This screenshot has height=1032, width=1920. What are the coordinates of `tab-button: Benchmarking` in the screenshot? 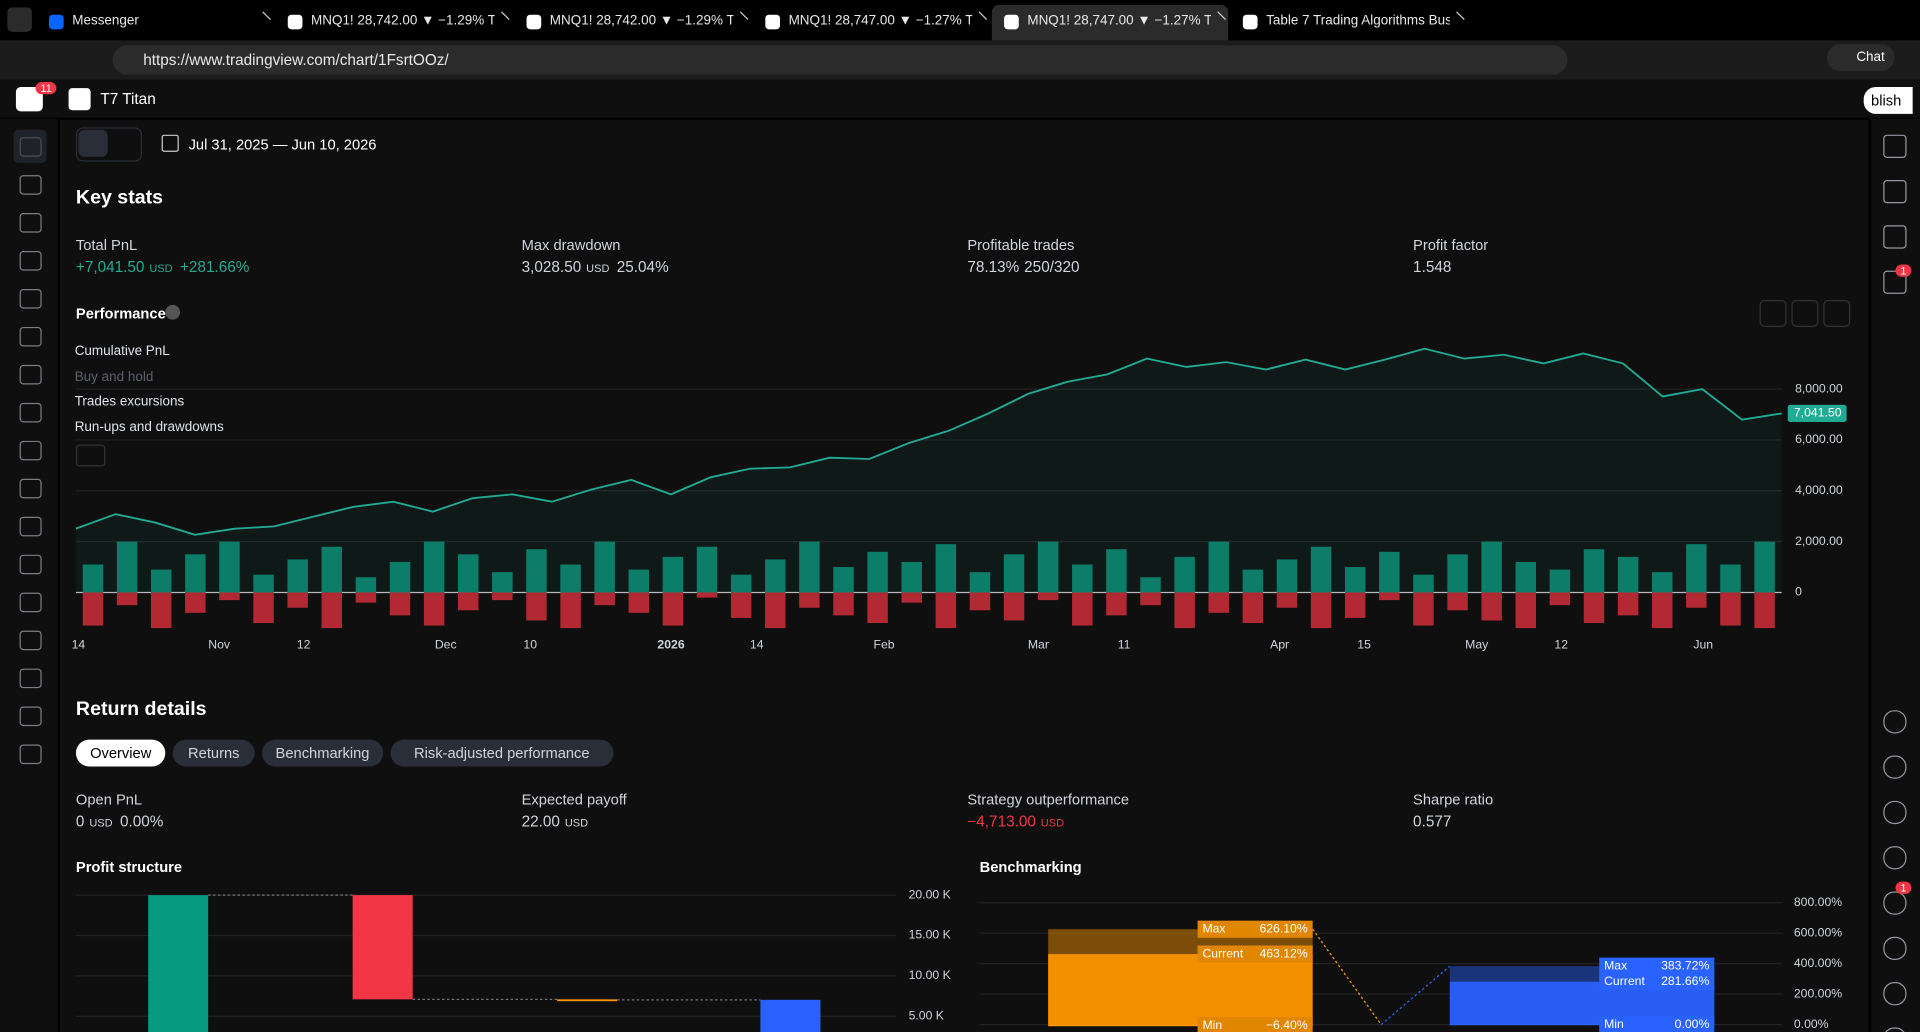 It's located at (323, 753).